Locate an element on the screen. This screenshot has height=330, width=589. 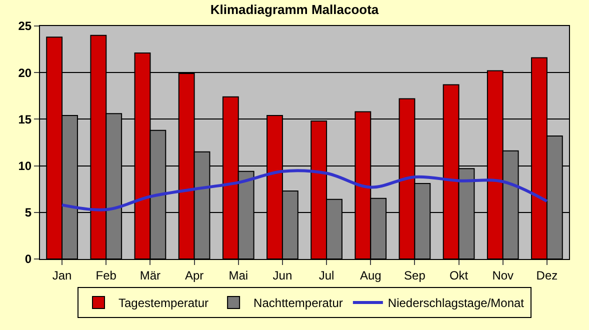
y-tick-label: 25 is located at coordinates (25, 26).